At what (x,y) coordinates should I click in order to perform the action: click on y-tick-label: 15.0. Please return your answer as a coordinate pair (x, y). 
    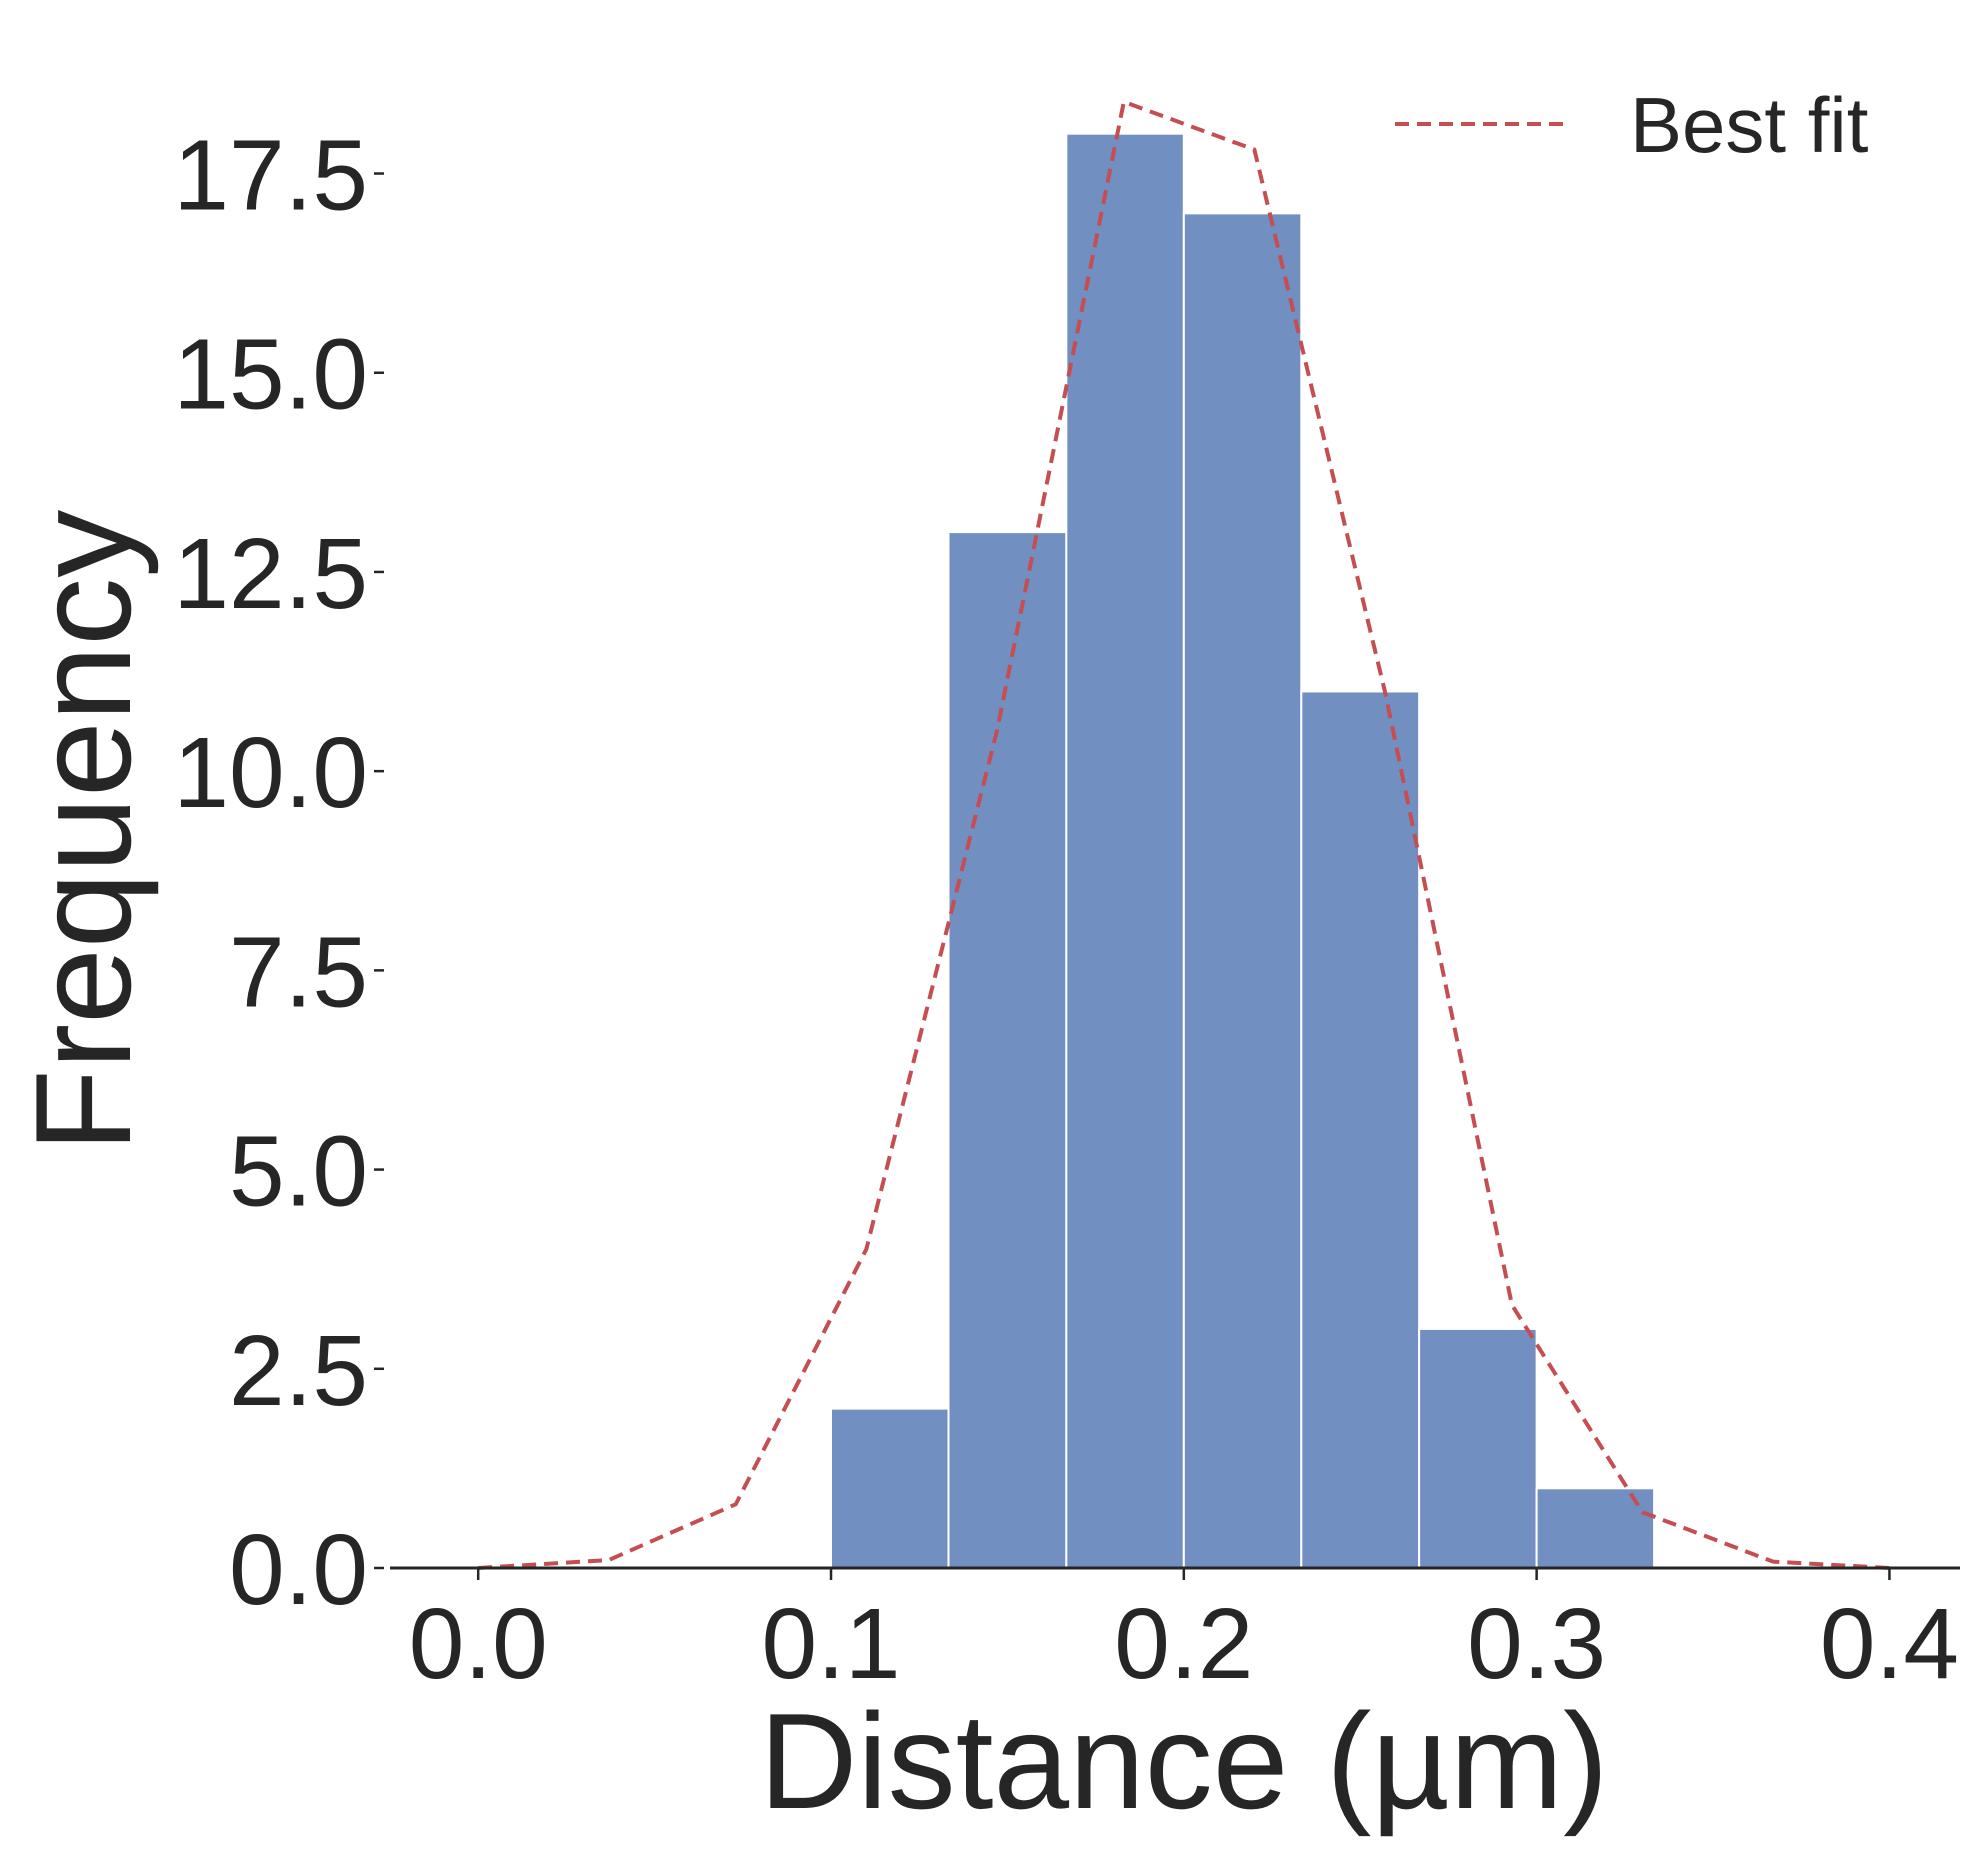
    Looking at the image, I should click on (270, 375).